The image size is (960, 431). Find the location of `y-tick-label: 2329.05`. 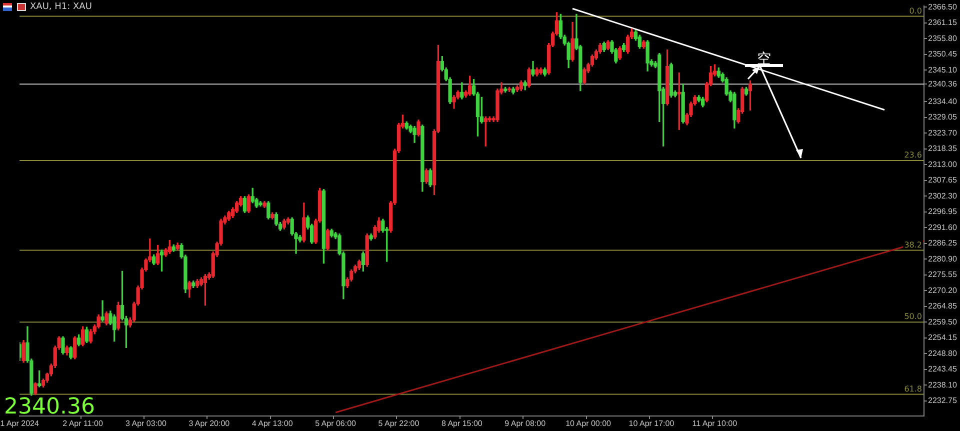

y-tick-label: 2329.05 is located at coordinates (943, 117).